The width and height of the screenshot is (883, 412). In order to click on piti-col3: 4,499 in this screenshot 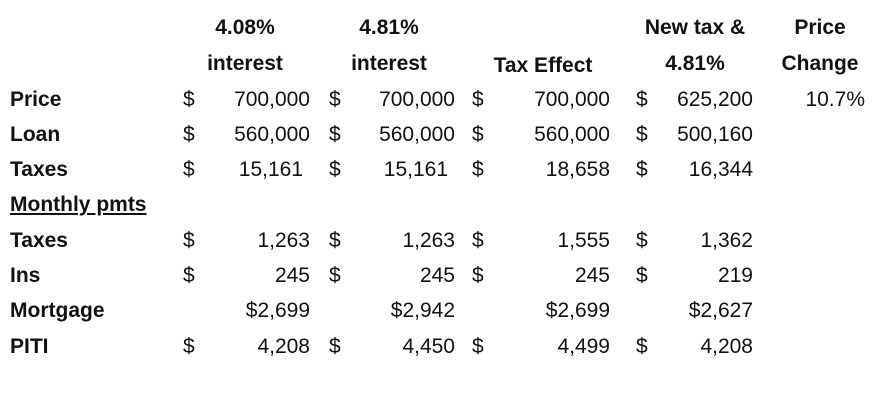, I will do `click(583, 346)`.